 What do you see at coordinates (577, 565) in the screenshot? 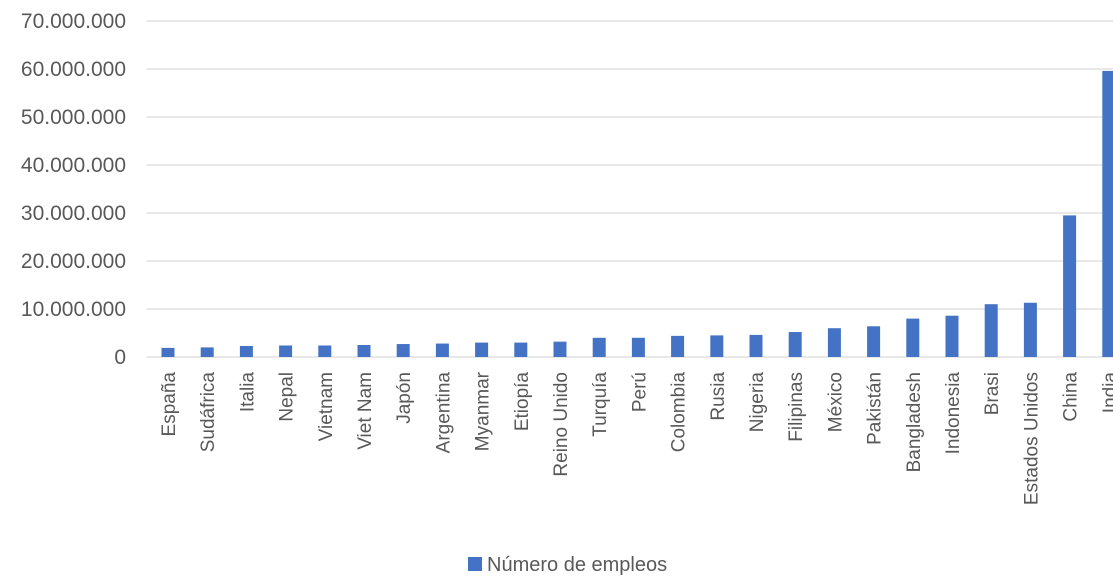
I see `legend-label: Número de empleos` at bounding box center [577, 565].